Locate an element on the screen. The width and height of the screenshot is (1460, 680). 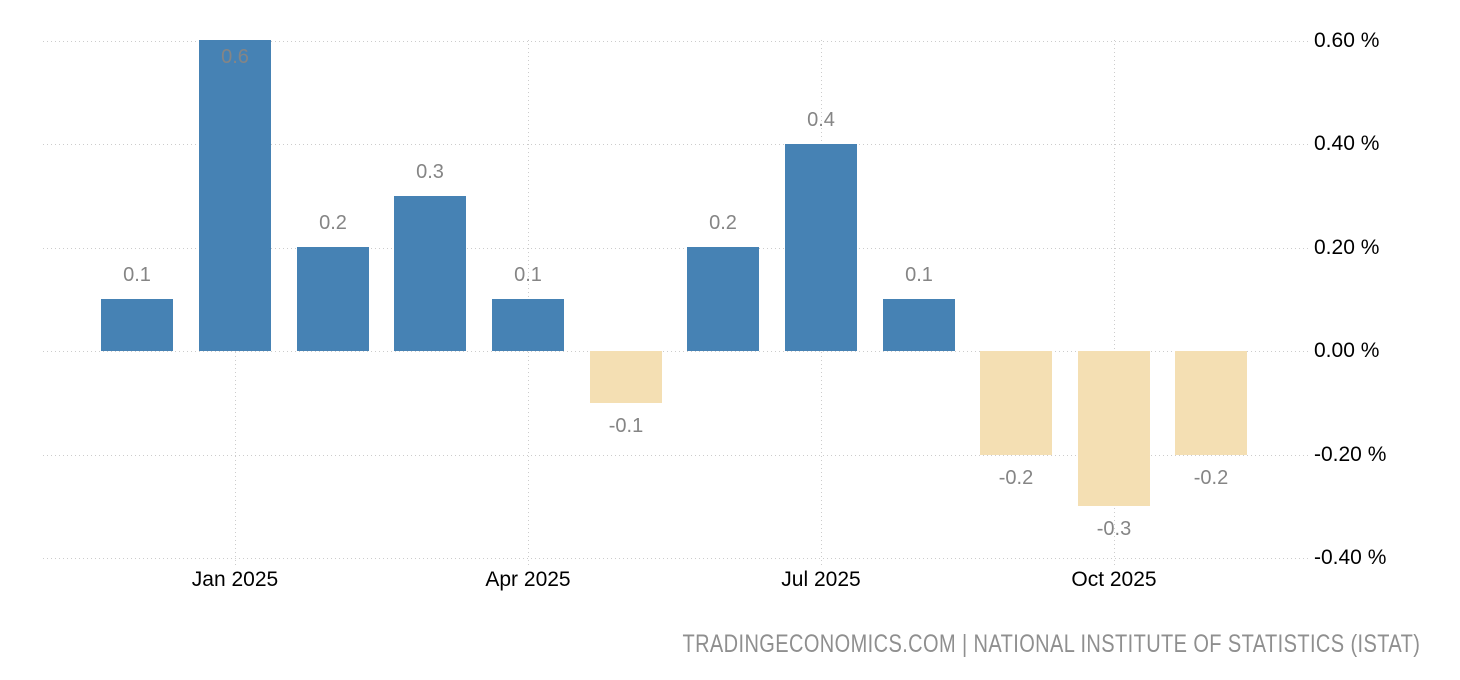
bar-nov-2025 is located at coordinates (1211, 403).